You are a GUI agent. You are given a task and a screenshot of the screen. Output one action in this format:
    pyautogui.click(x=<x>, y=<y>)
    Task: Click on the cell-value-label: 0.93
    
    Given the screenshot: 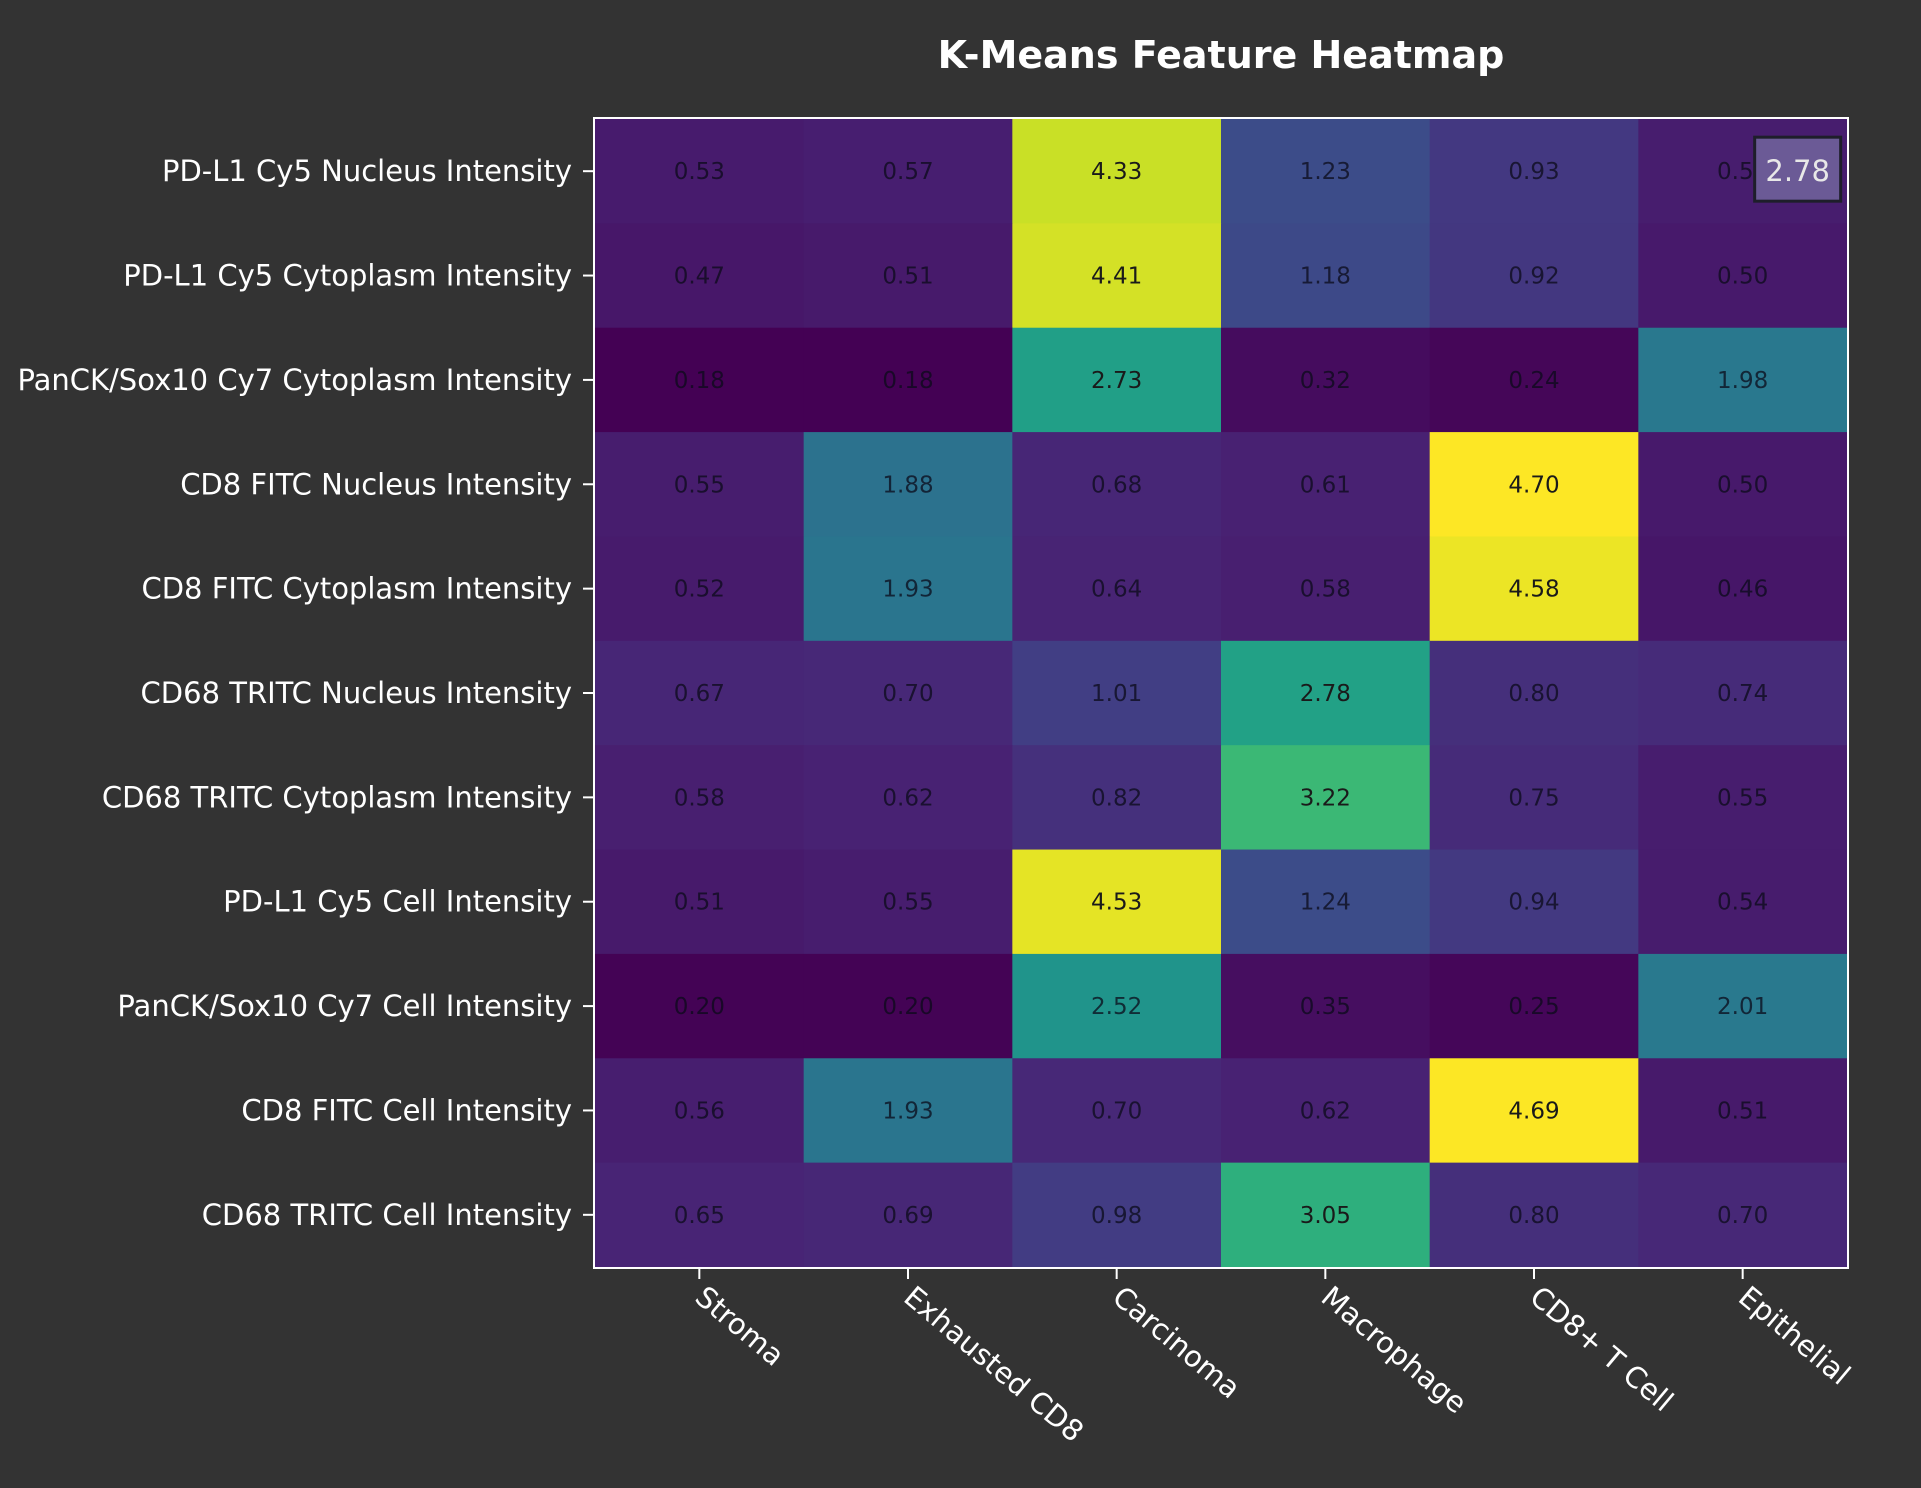 What is the action you would take?
    pyautogui.click(x=1533, y=172)
    